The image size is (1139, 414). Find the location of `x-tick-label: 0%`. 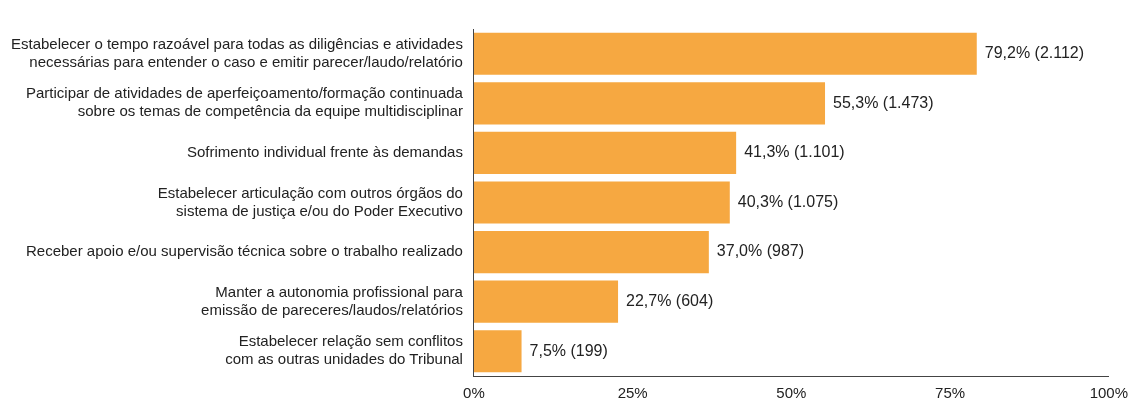

x-tick-label: 0% is located at coordinates (474, 393).